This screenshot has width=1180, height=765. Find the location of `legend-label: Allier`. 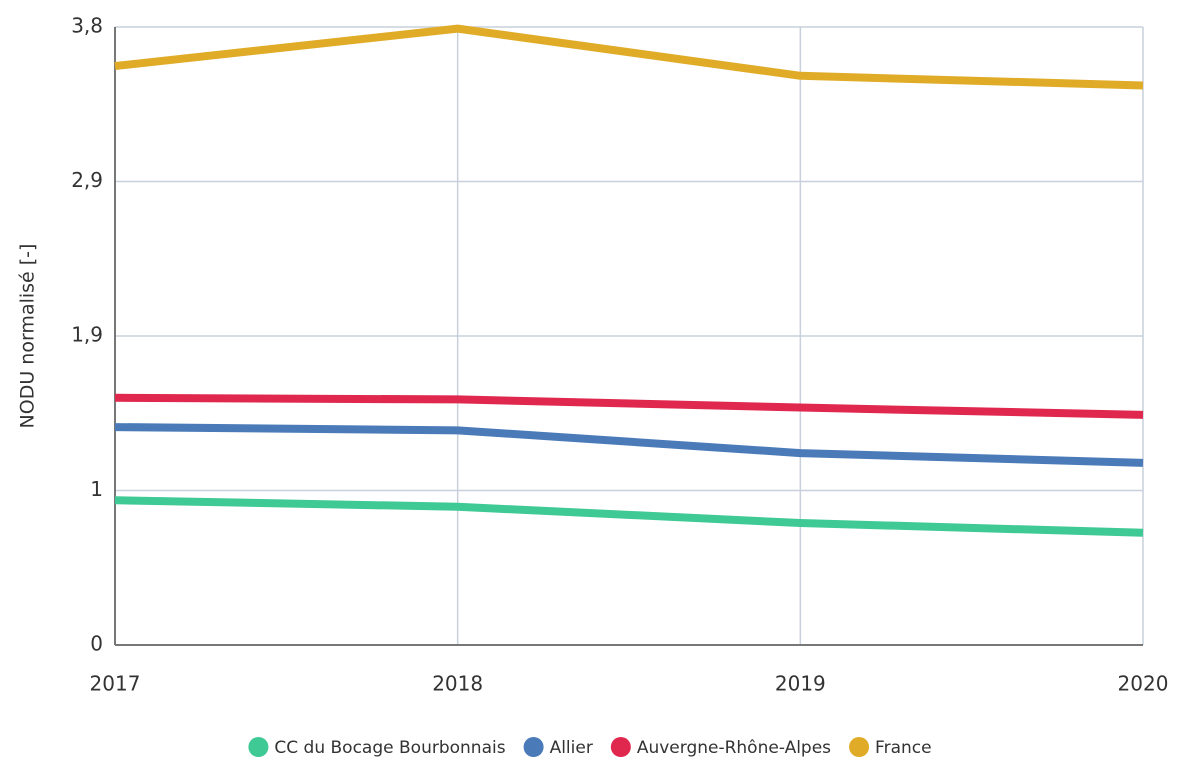

legend-label: Allier is located at coordinates (571, 748).